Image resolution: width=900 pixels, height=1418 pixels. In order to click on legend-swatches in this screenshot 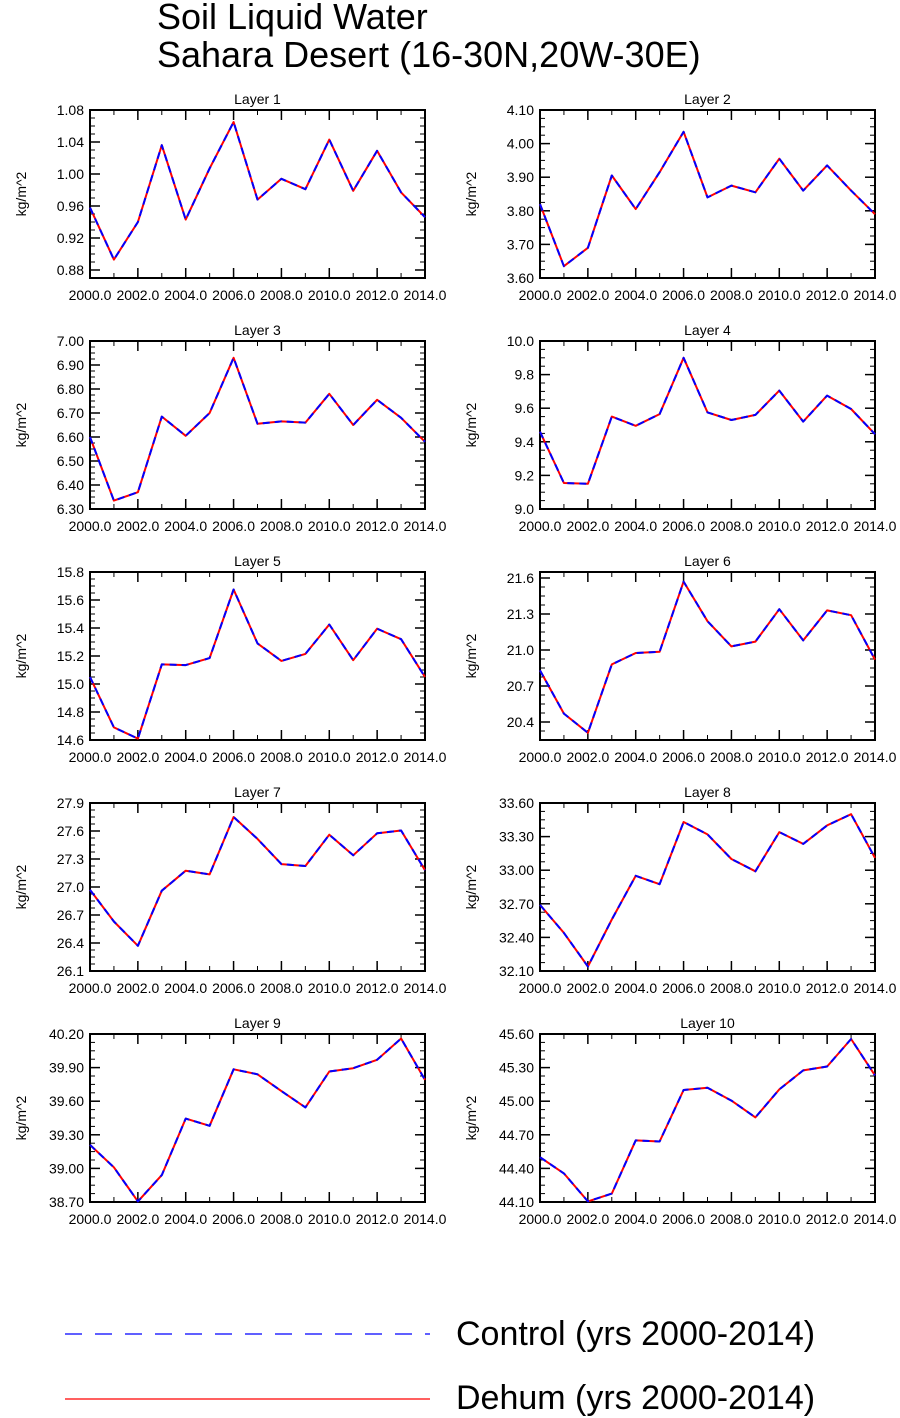, I will do `click(247, 1366)`.